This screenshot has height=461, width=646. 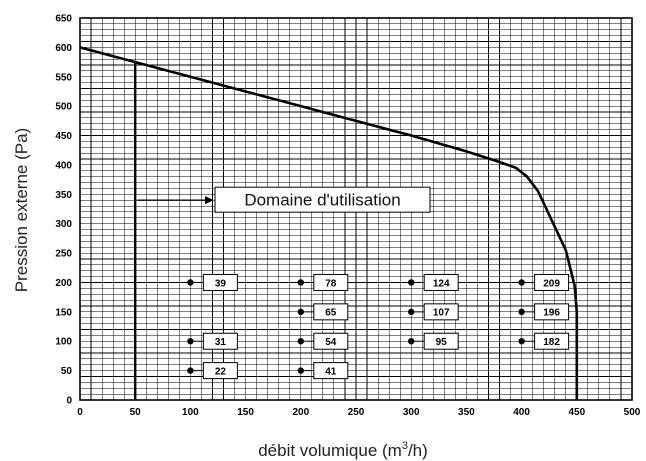 I want to click on value-label: 182, so click(x=551, y=342).